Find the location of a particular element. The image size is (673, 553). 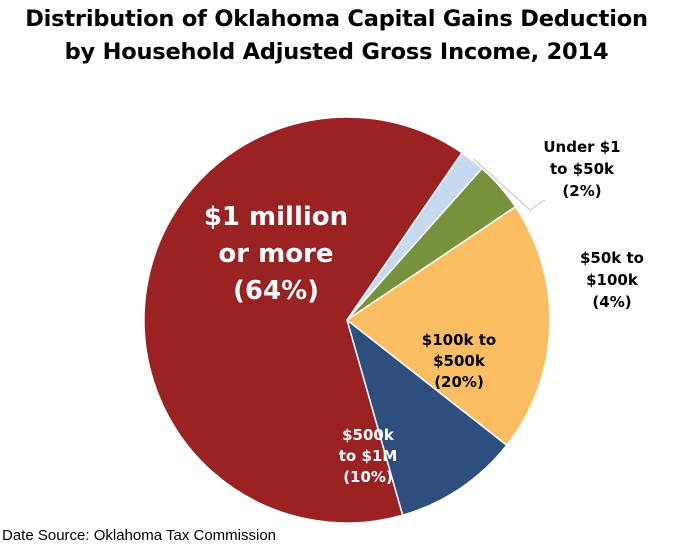

pie-label-2: $100k to $500k (20%) is located at coordinates (459, 361).